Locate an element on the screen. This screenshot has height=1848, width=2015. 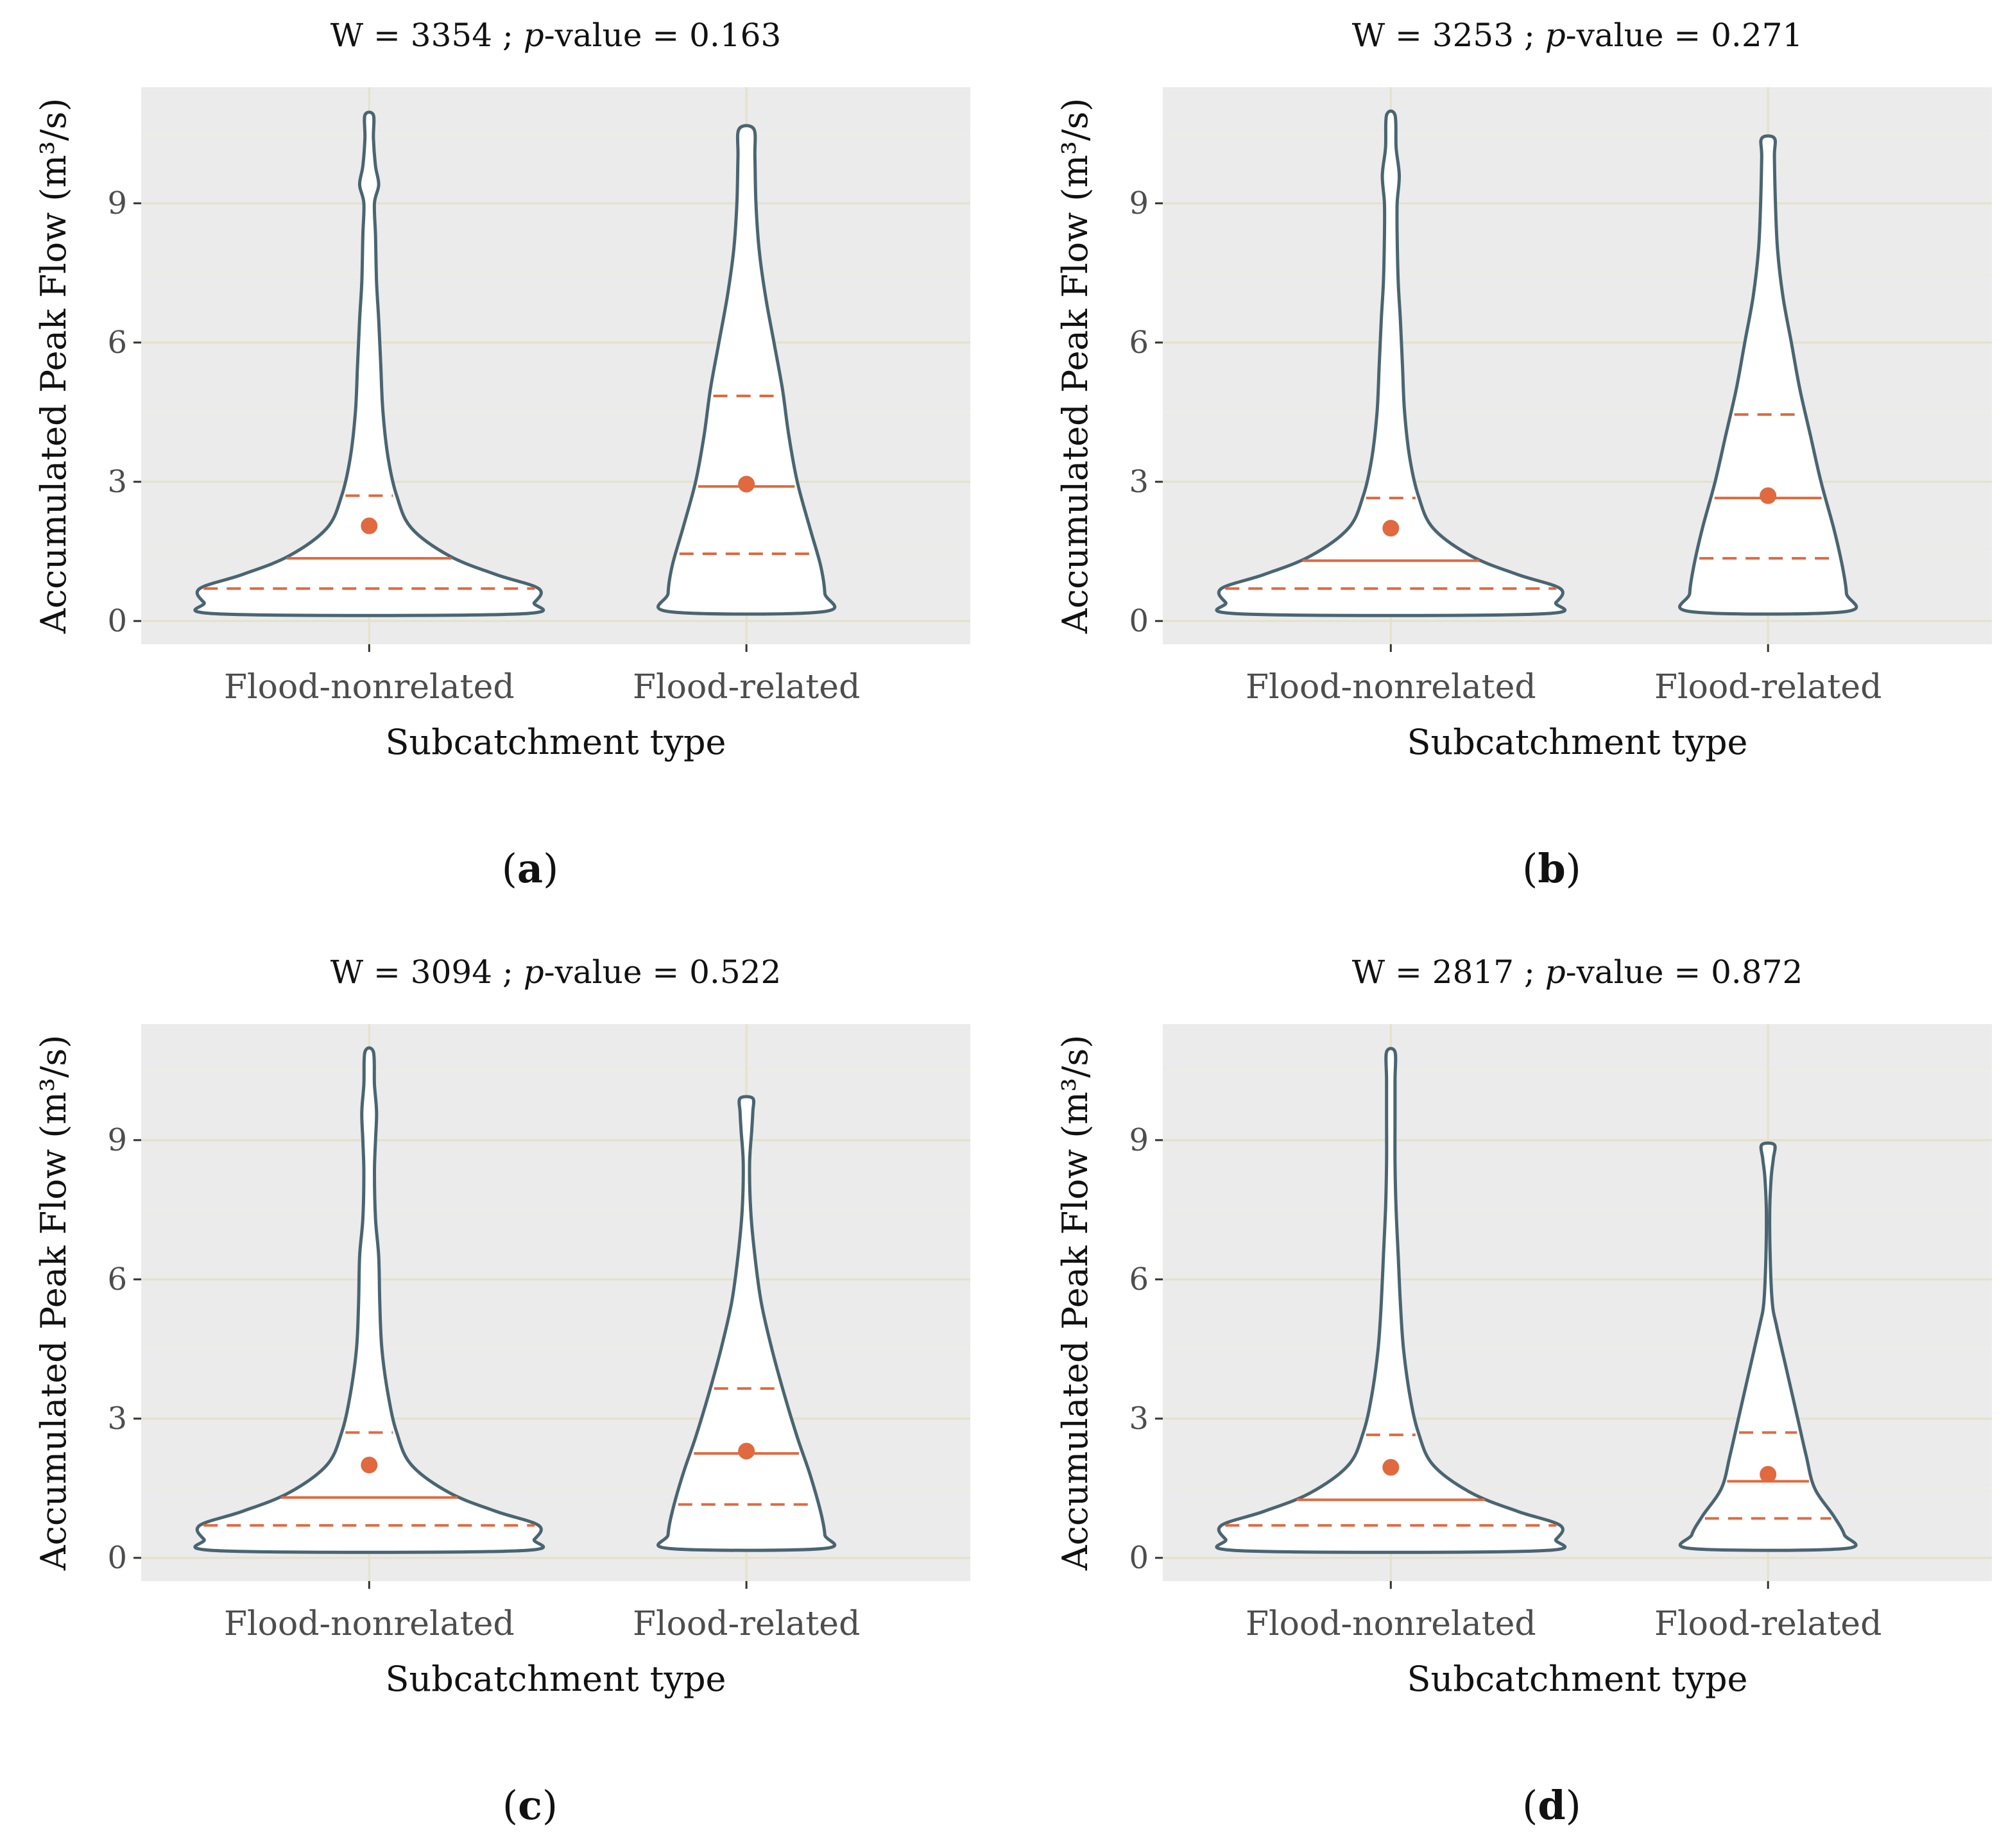
title-stat: W = 3354 ; is located at coordinates (427, 36).